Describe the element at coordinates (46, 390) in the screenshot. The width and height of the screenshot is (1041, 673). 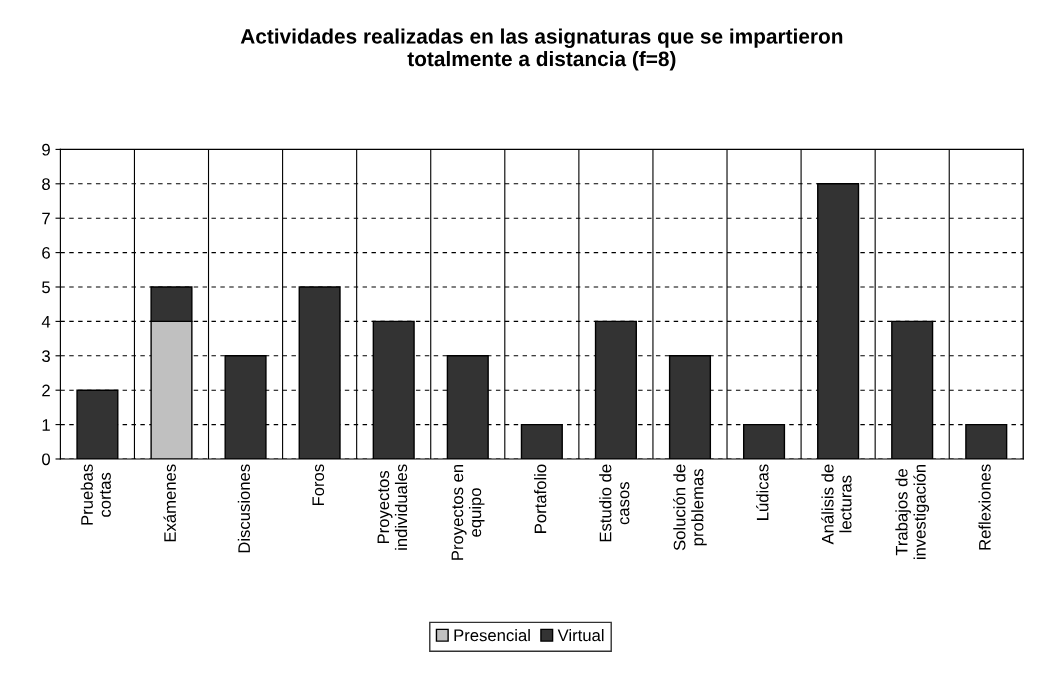
I see `y-tick-label: 2` at that location.